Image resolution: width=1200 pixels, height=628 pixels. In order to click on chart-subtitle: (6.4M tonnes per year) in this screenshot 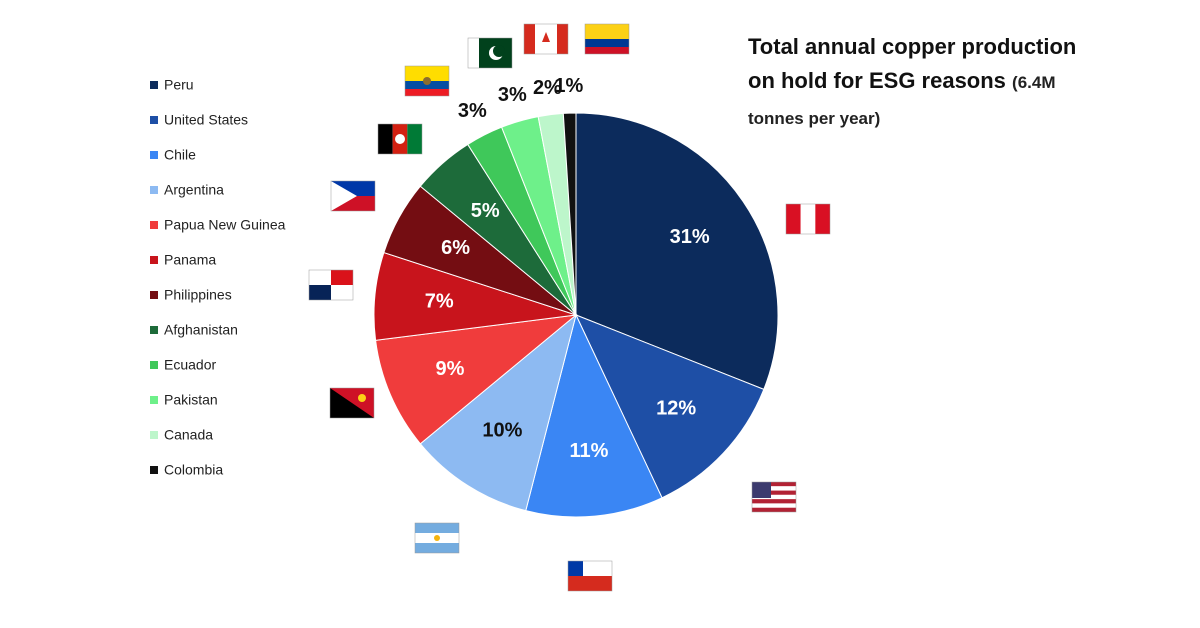, I will do `click(902, 100)`.